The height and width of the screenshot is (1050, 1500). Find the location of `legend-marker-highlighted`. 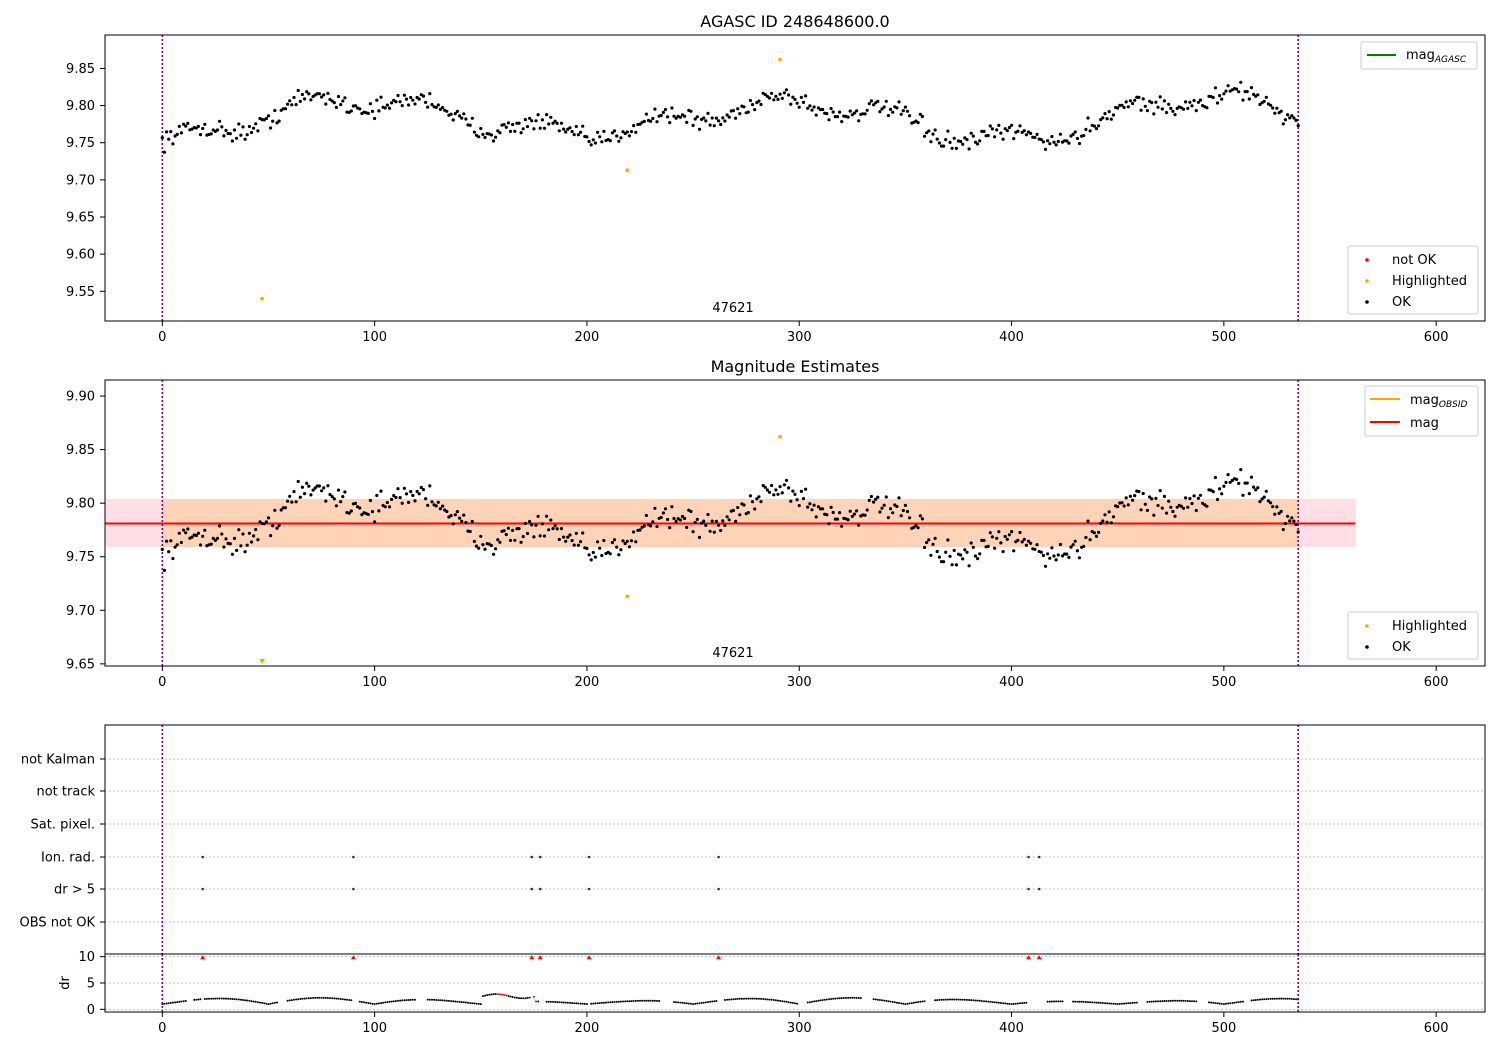

legend-marker-highlighted is located at coordinates (1367, 281).